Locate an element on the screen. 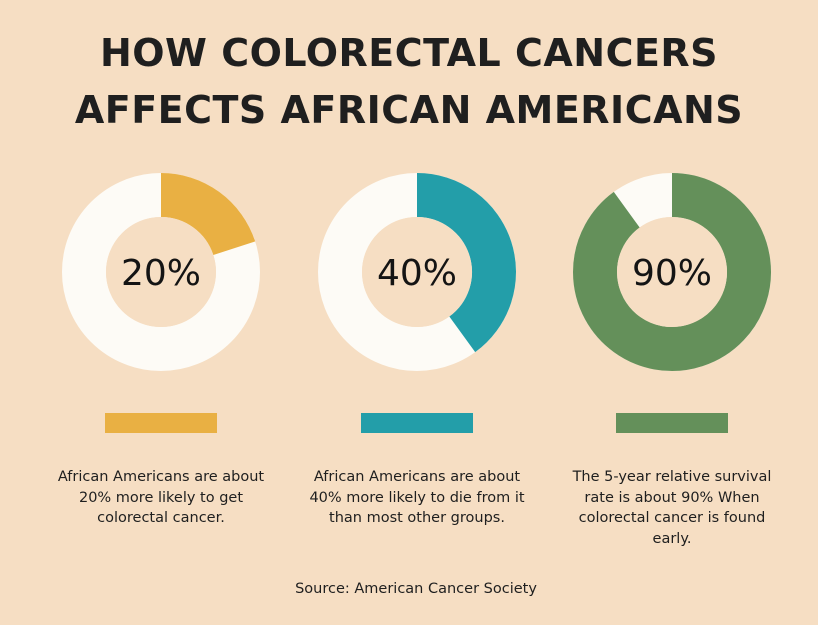  donut-chart-3-svg: 90% is located at coordinates (672, 272).